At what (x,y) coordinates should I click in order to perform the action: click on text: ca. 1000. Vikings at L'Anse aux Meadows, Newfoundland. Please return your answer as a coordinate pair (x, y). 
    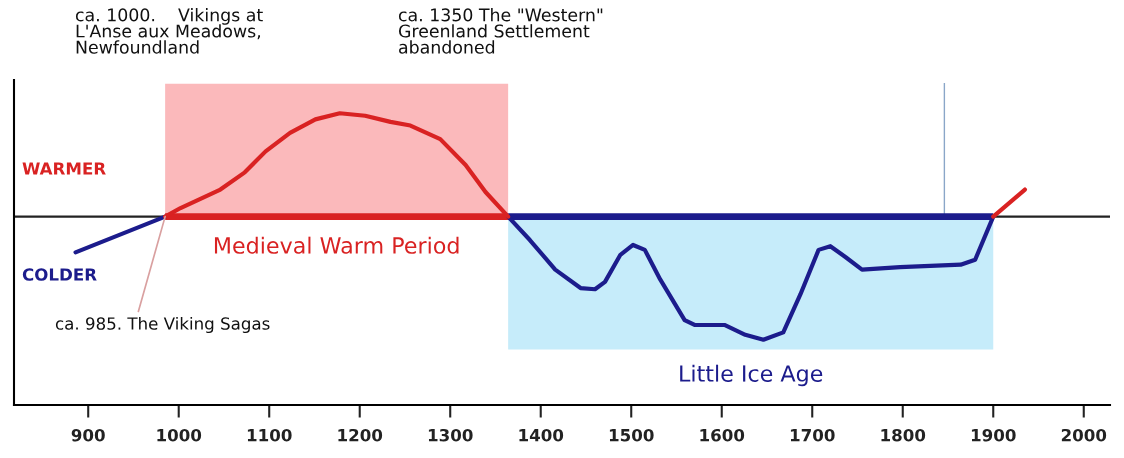
    Looking at the image, I should click on (169, 31).